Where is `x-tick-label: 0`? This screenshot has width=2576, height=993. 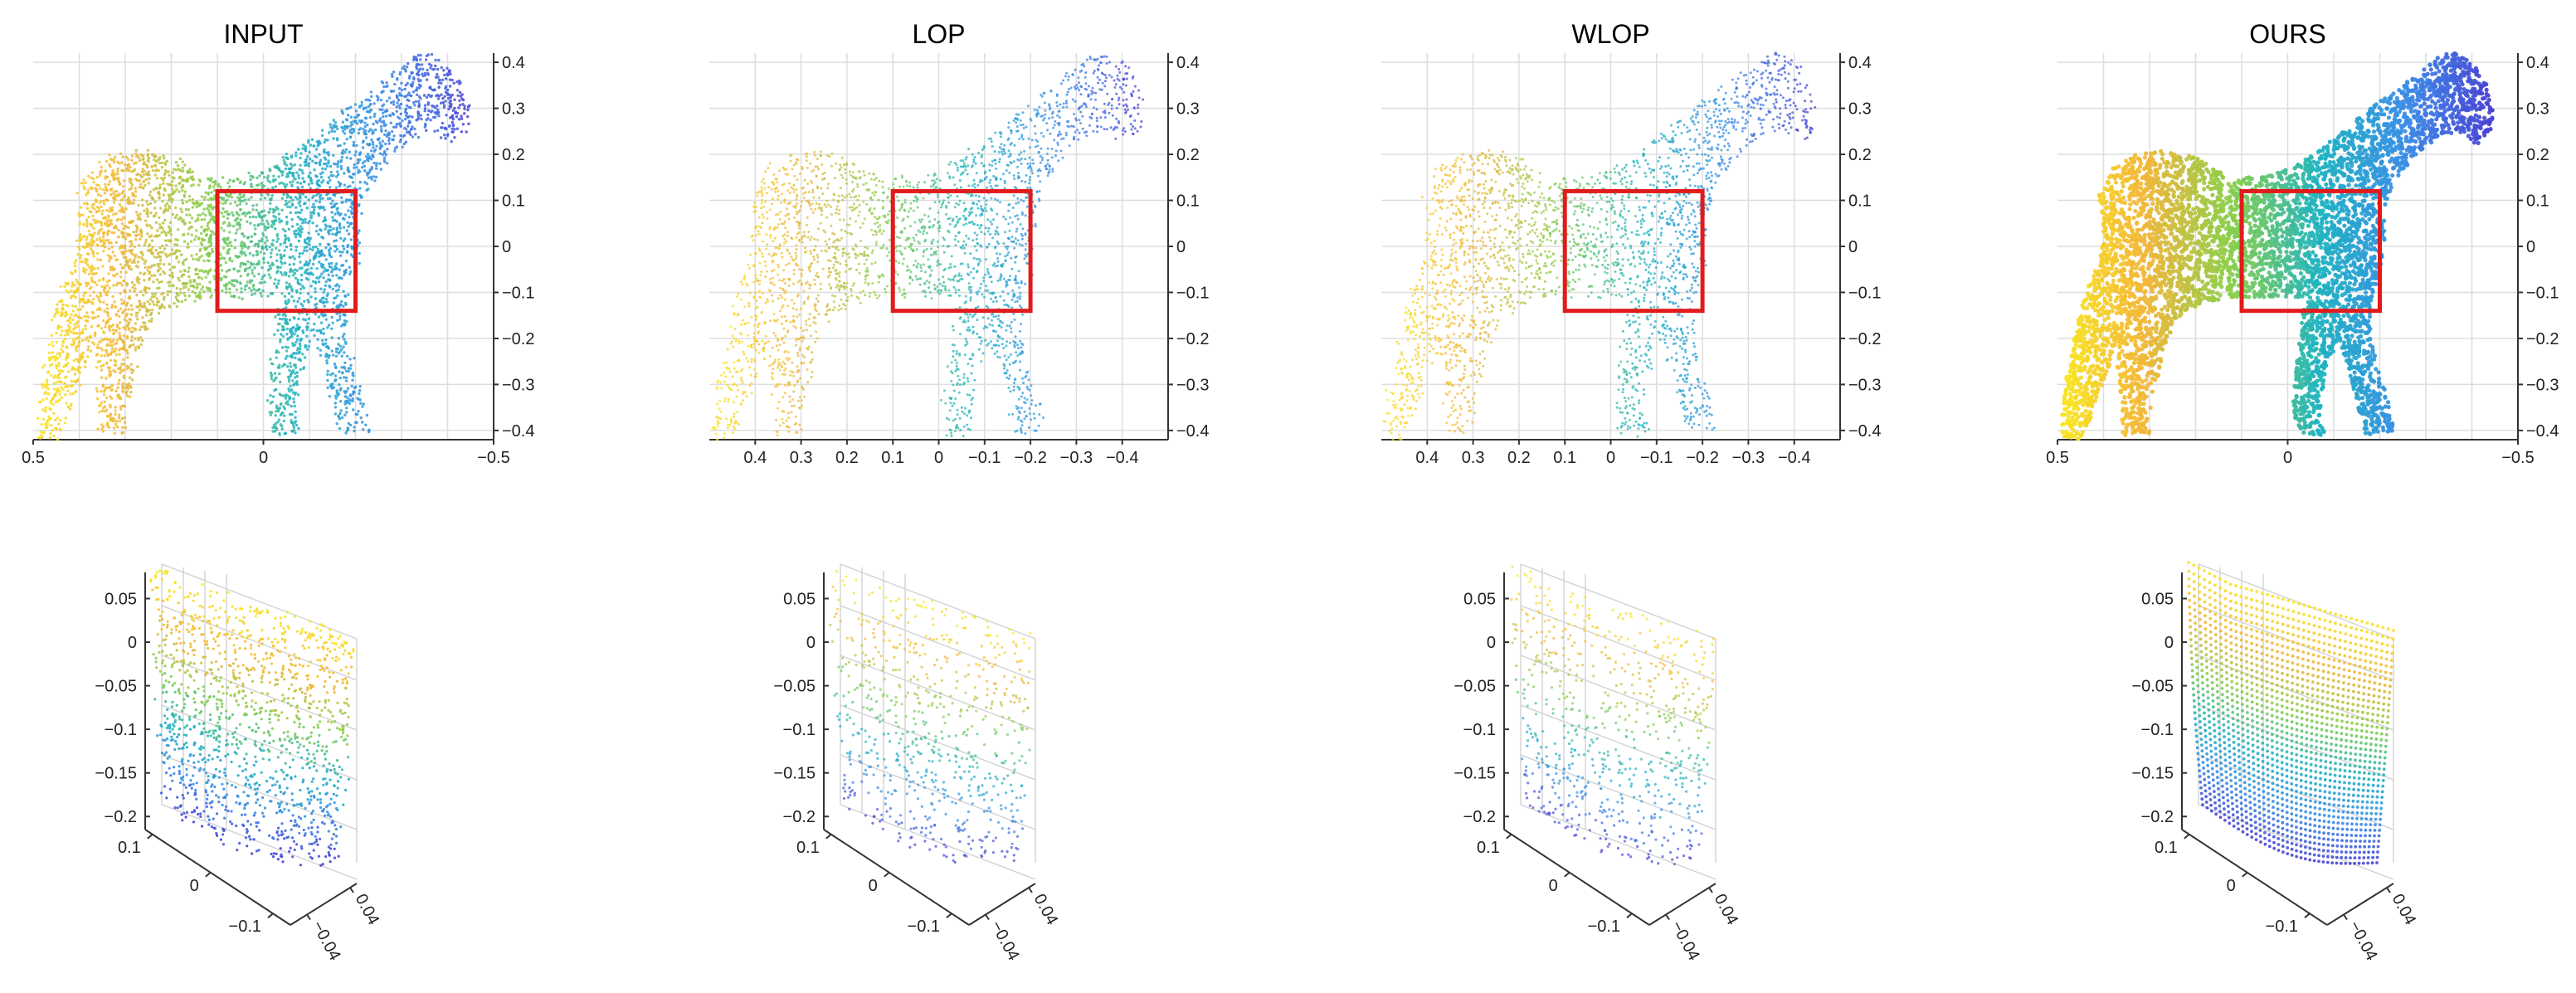 x-tick-label: 0 is located at coordinates (263, 458).